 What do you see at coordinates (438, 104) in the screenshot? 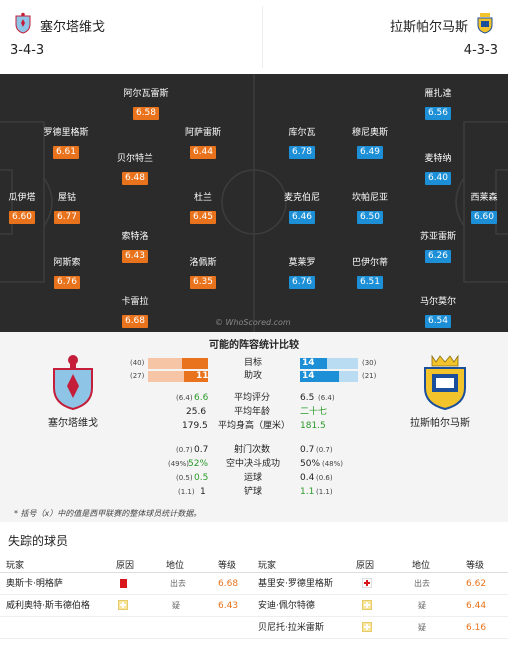
I see `away-player-card: 雁扎達 6.56` at bounding box center [438, 104].